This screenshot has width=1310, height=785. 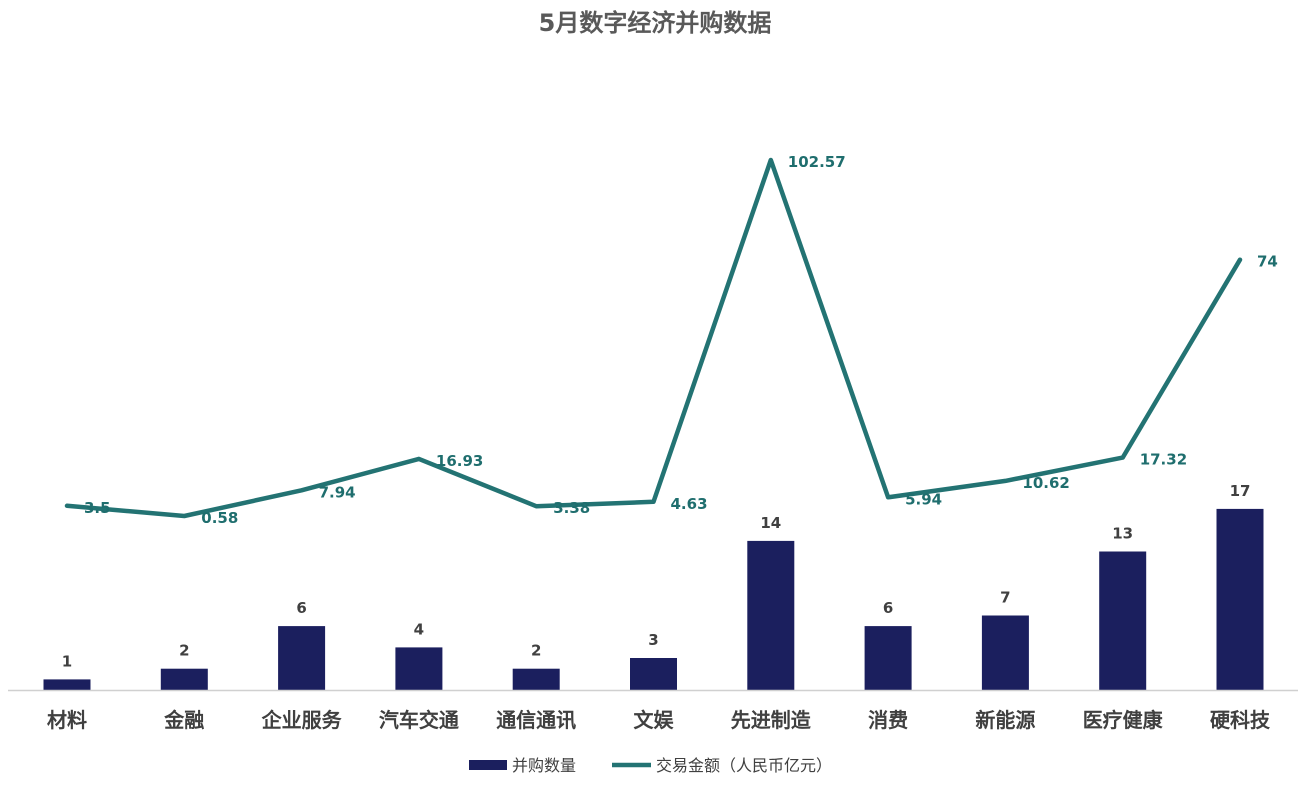 I want to click on legend-swatch-bar, so click(x=488, y=765).